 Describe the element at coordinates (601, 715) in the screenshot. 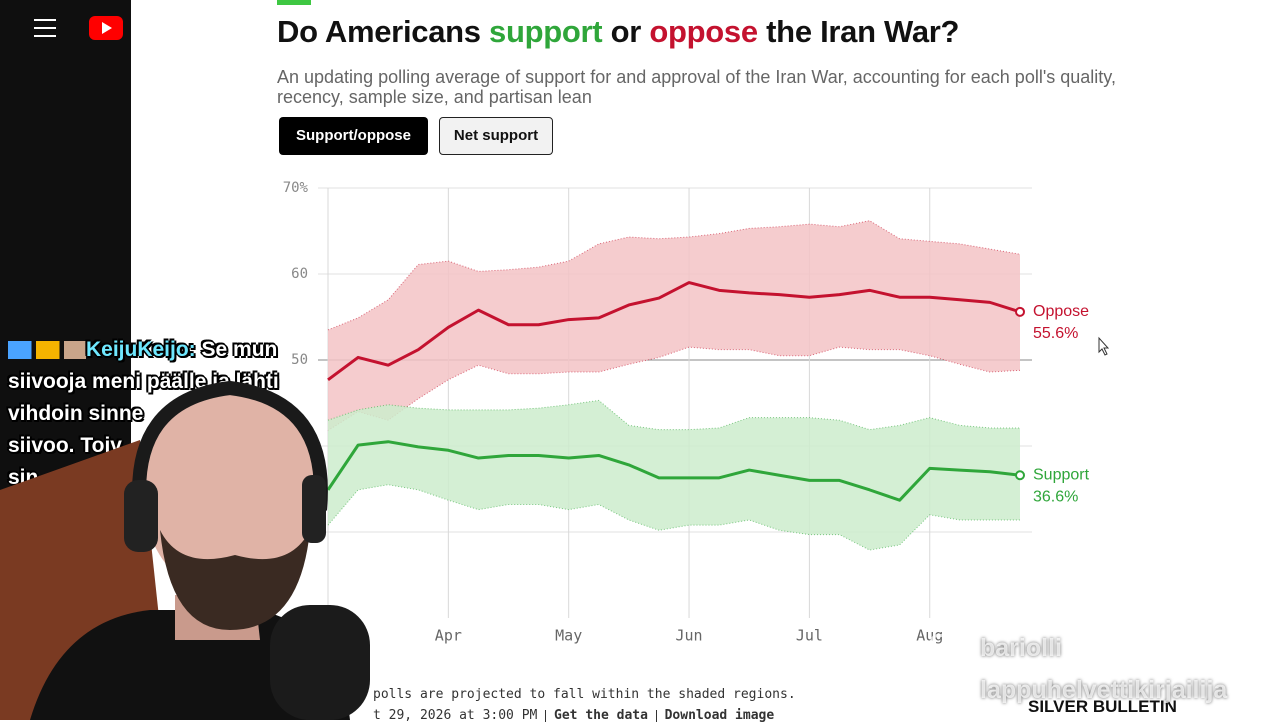

I see `footer-link: Get the data` at that location.